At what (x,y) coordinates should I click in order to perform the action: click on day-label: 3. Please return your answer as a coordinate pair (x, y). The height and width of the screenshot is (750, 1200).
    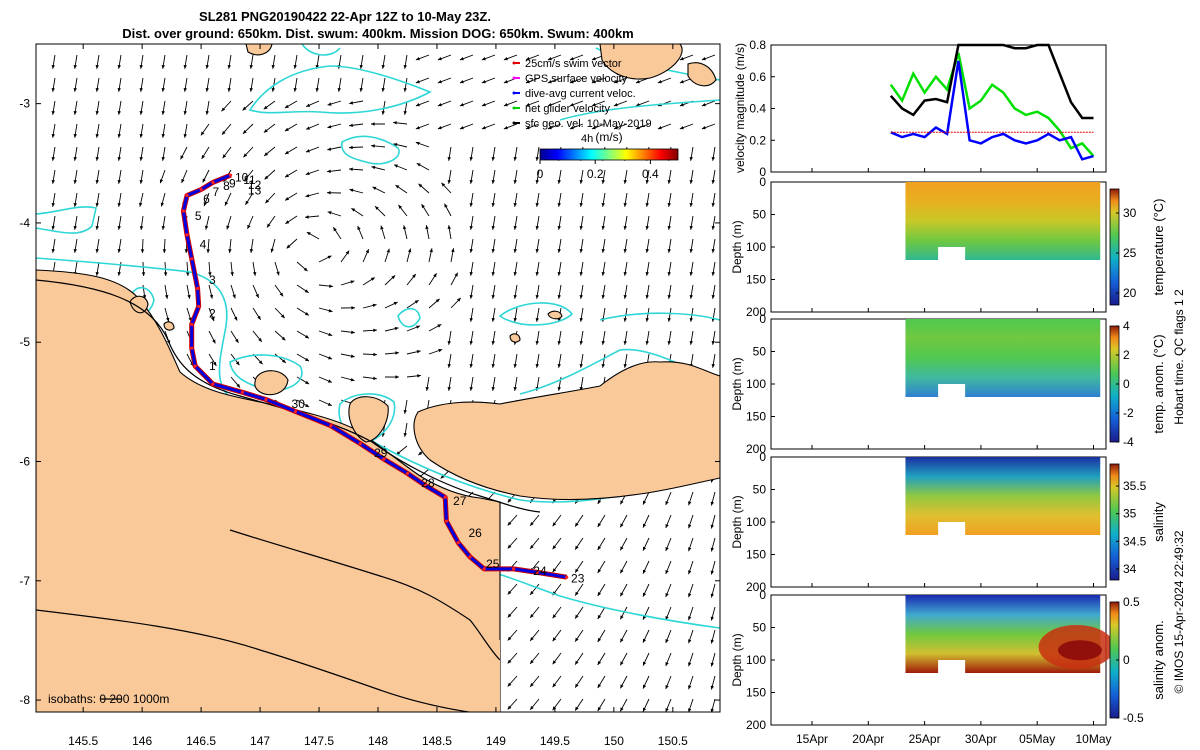
    Looking at the image, I should click on (212, 280).